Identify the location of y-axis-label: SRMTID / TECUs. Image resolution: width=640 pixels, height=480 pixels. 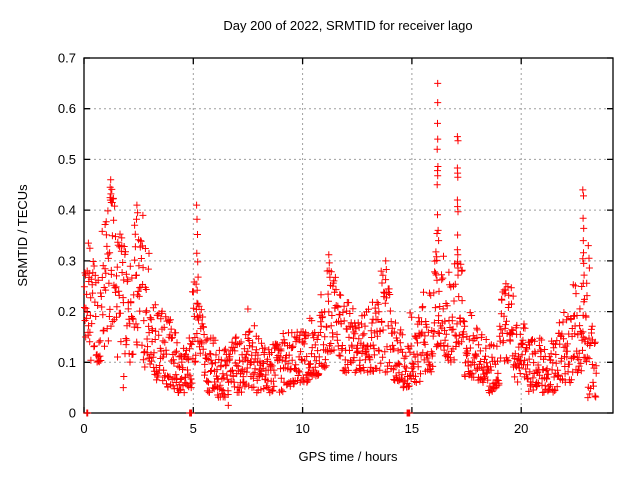
(22, 235).